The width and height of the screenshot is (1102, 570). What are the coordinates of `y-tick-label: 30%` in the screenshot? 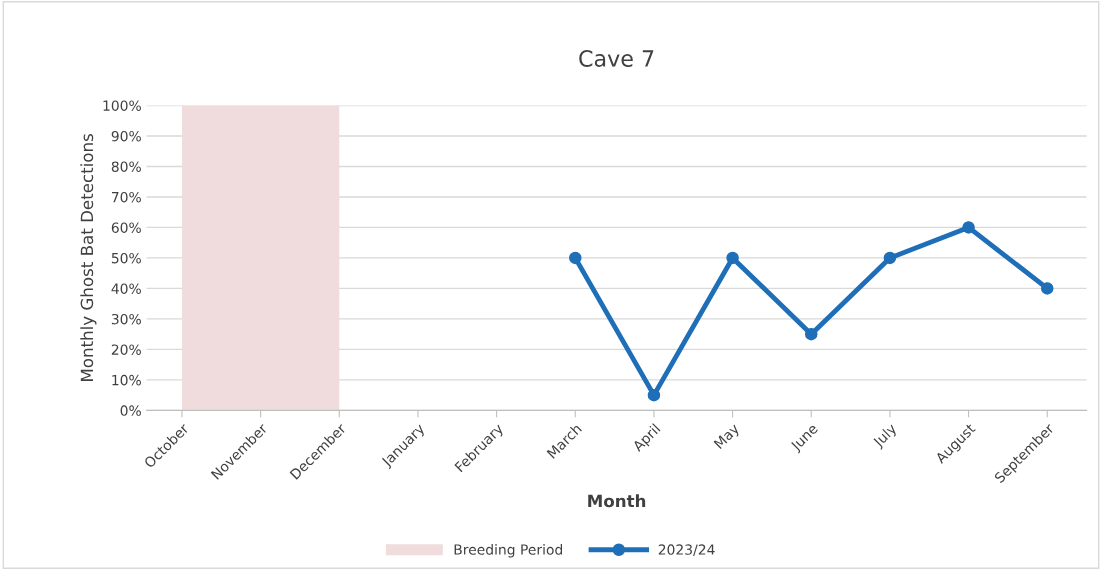 It's located at (126, 319).